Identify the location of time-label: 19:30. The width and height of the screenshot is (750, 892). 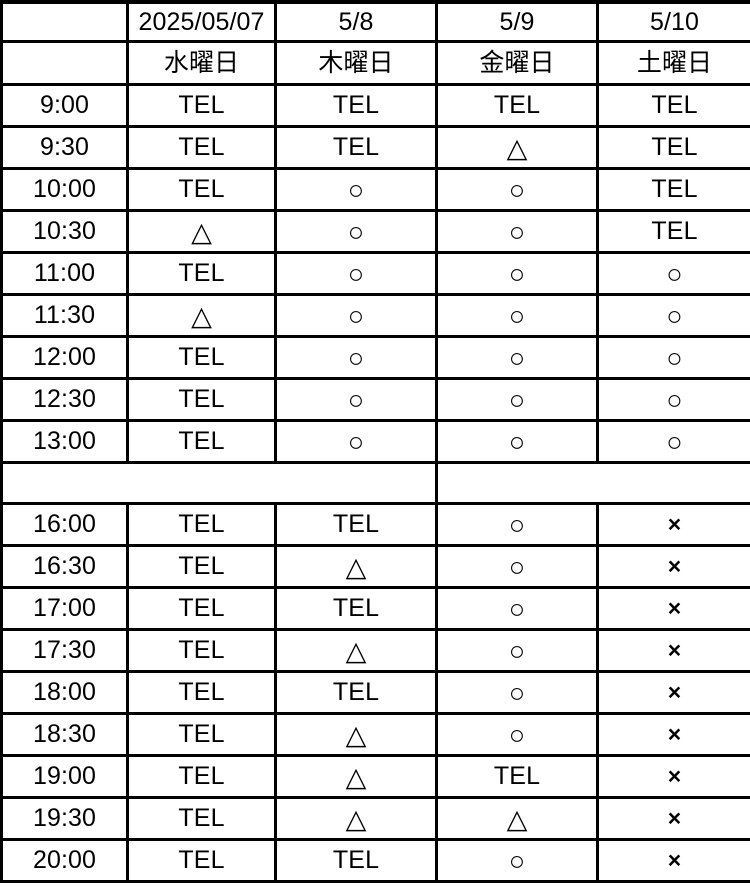
(64, 818).